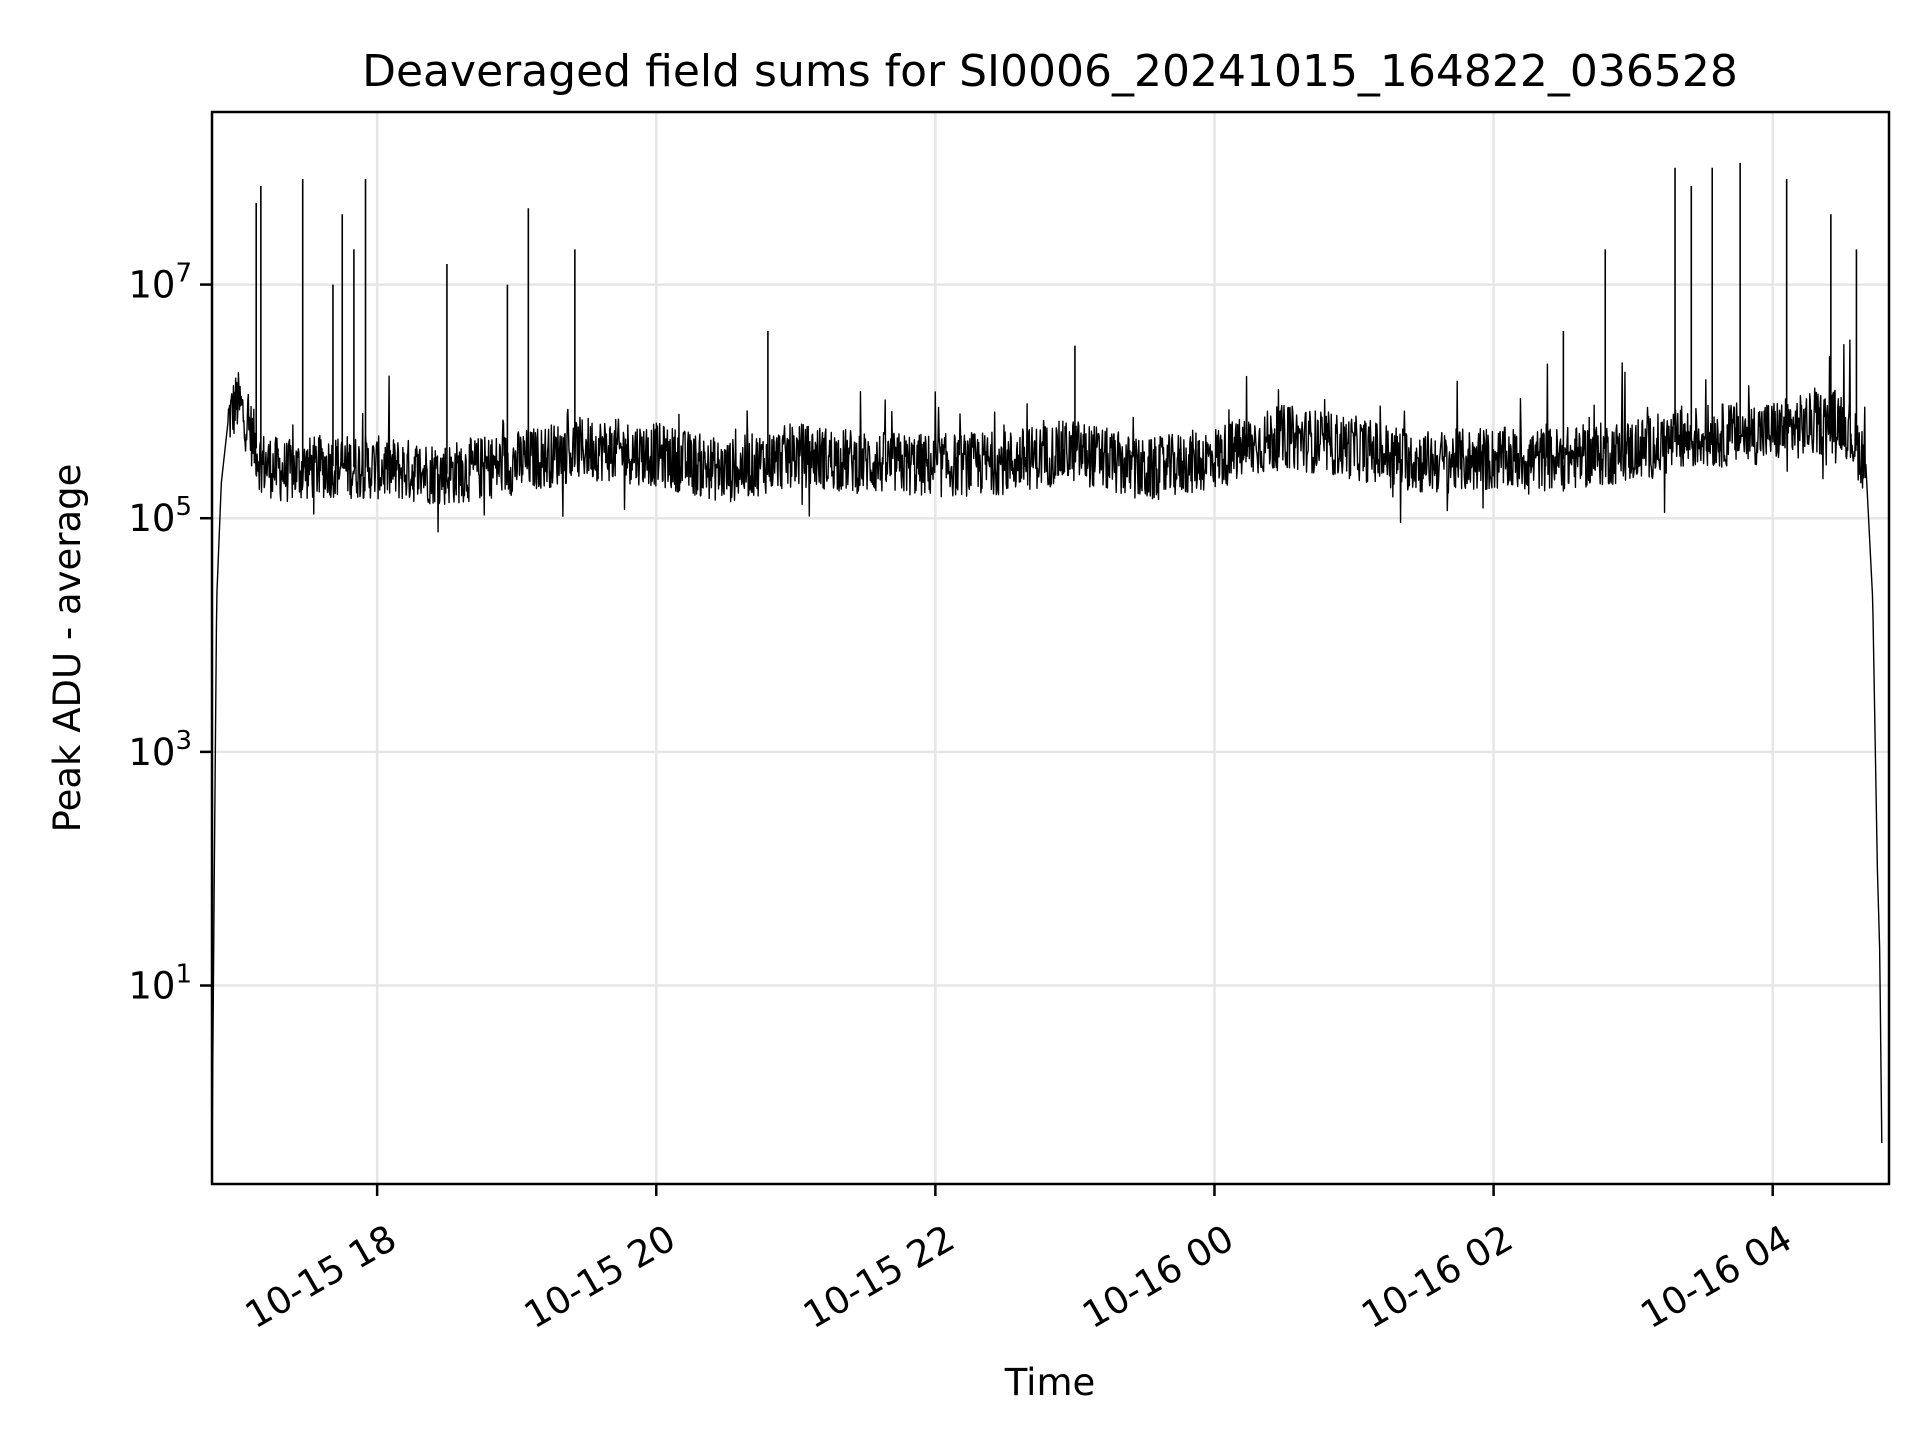  What do you see at coordinates (67, 648) in the screenshot?
I see `y-axis-label: Peak ADU - average` at bounding box center [67, 648].